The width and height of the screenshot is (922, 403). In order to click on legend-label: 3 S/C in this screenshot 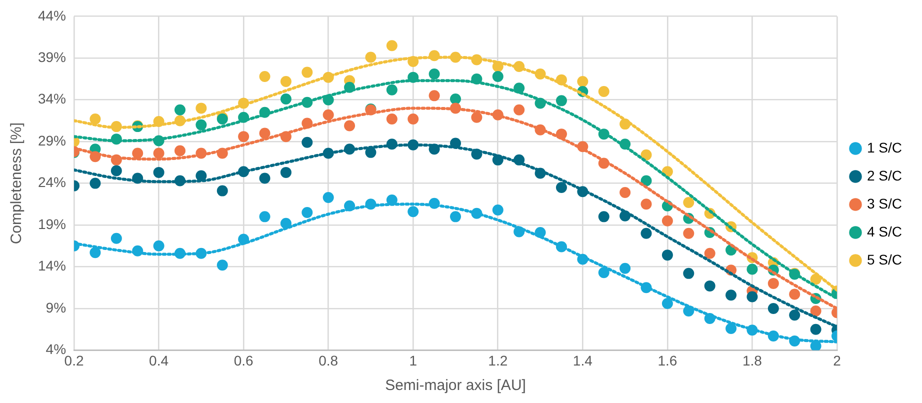, I will do `click(884, 203)`.